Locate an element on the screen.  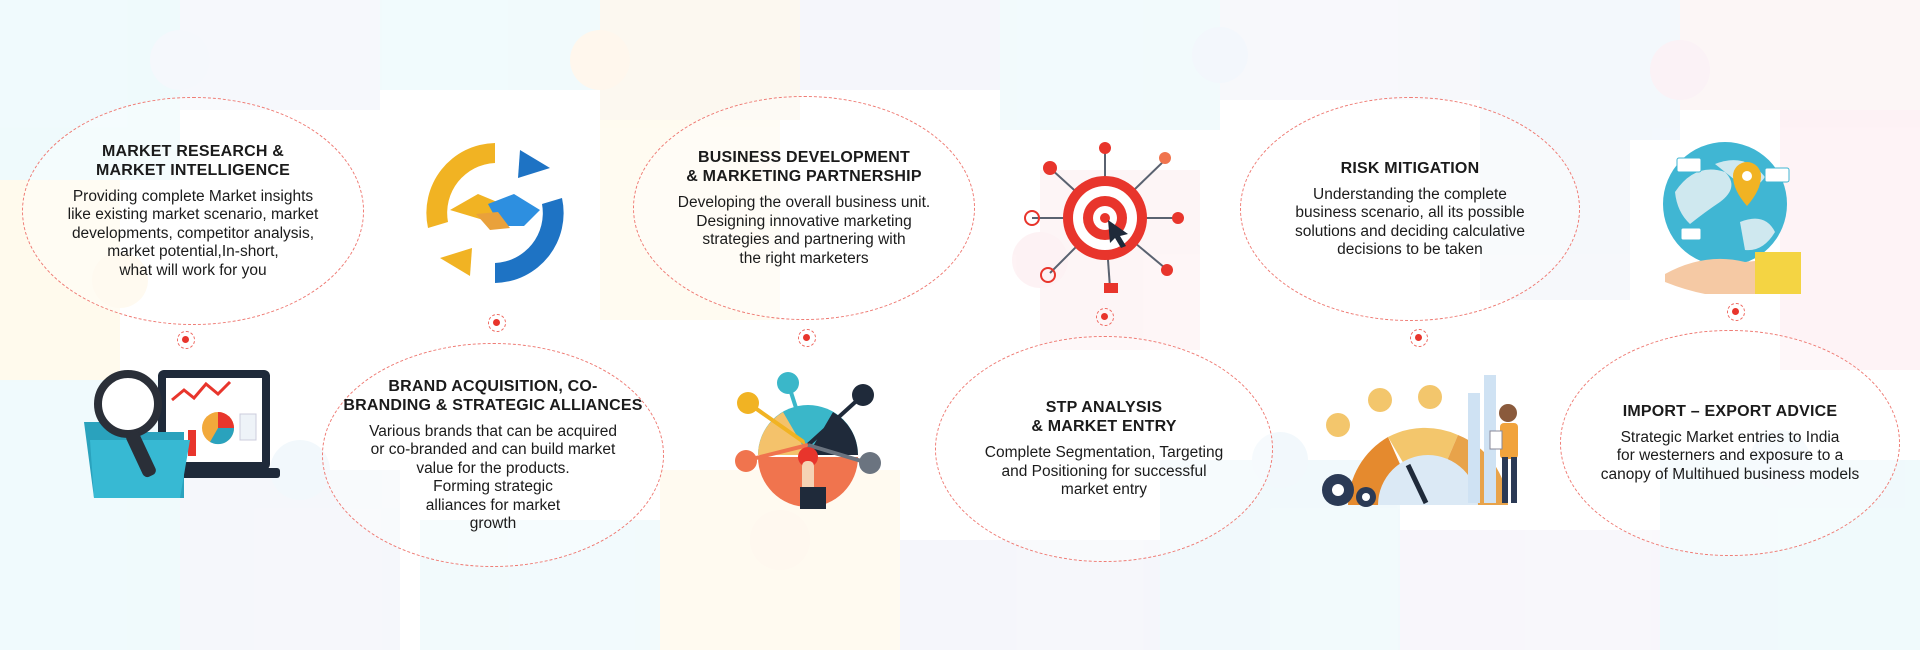
service-title: RISK MITIGATION is located at coordinates (1410, 168).